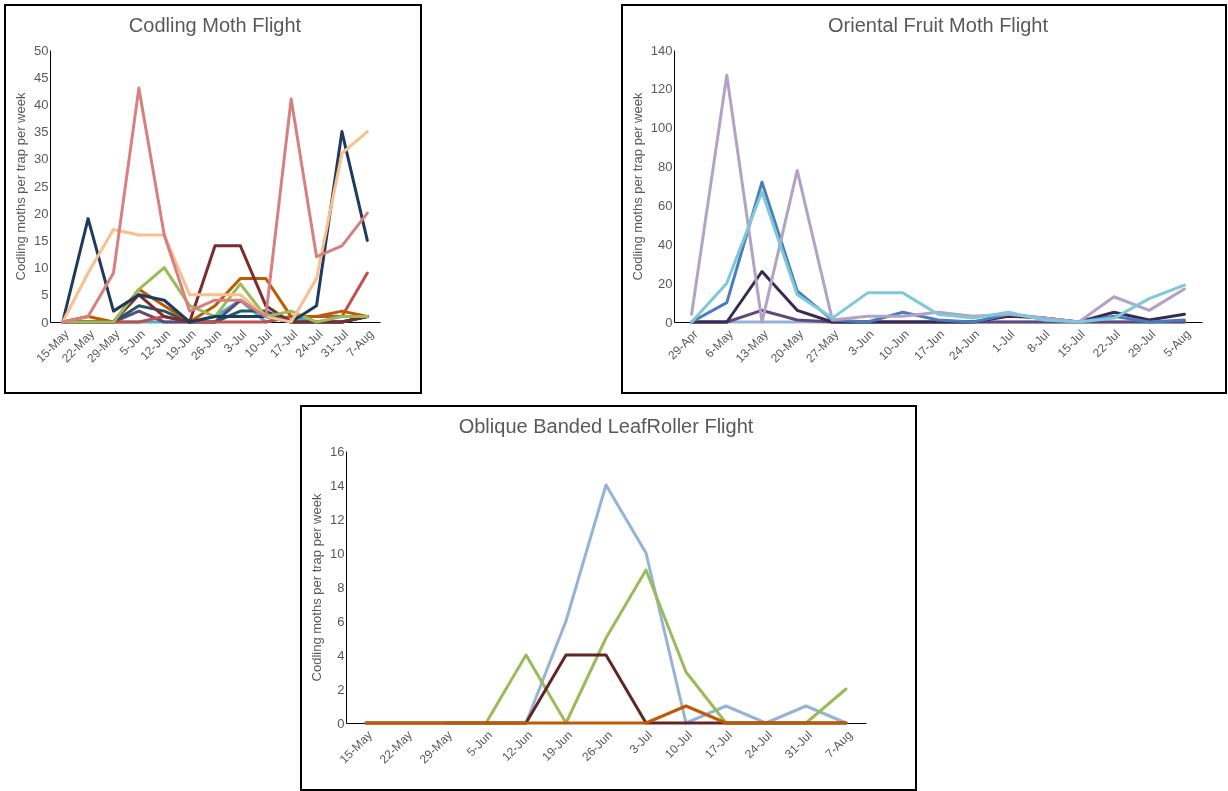  I want to click on y-tick-label: 80, so click(665, 167).